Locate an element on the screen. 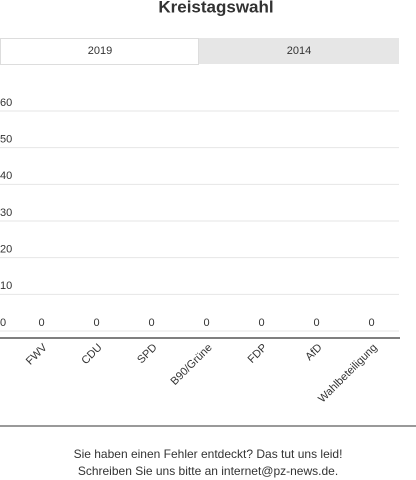 Image resolution: width=416 pixels, height=480 pixels. x-tick-label: CDU is located at coordinates (91, 354).